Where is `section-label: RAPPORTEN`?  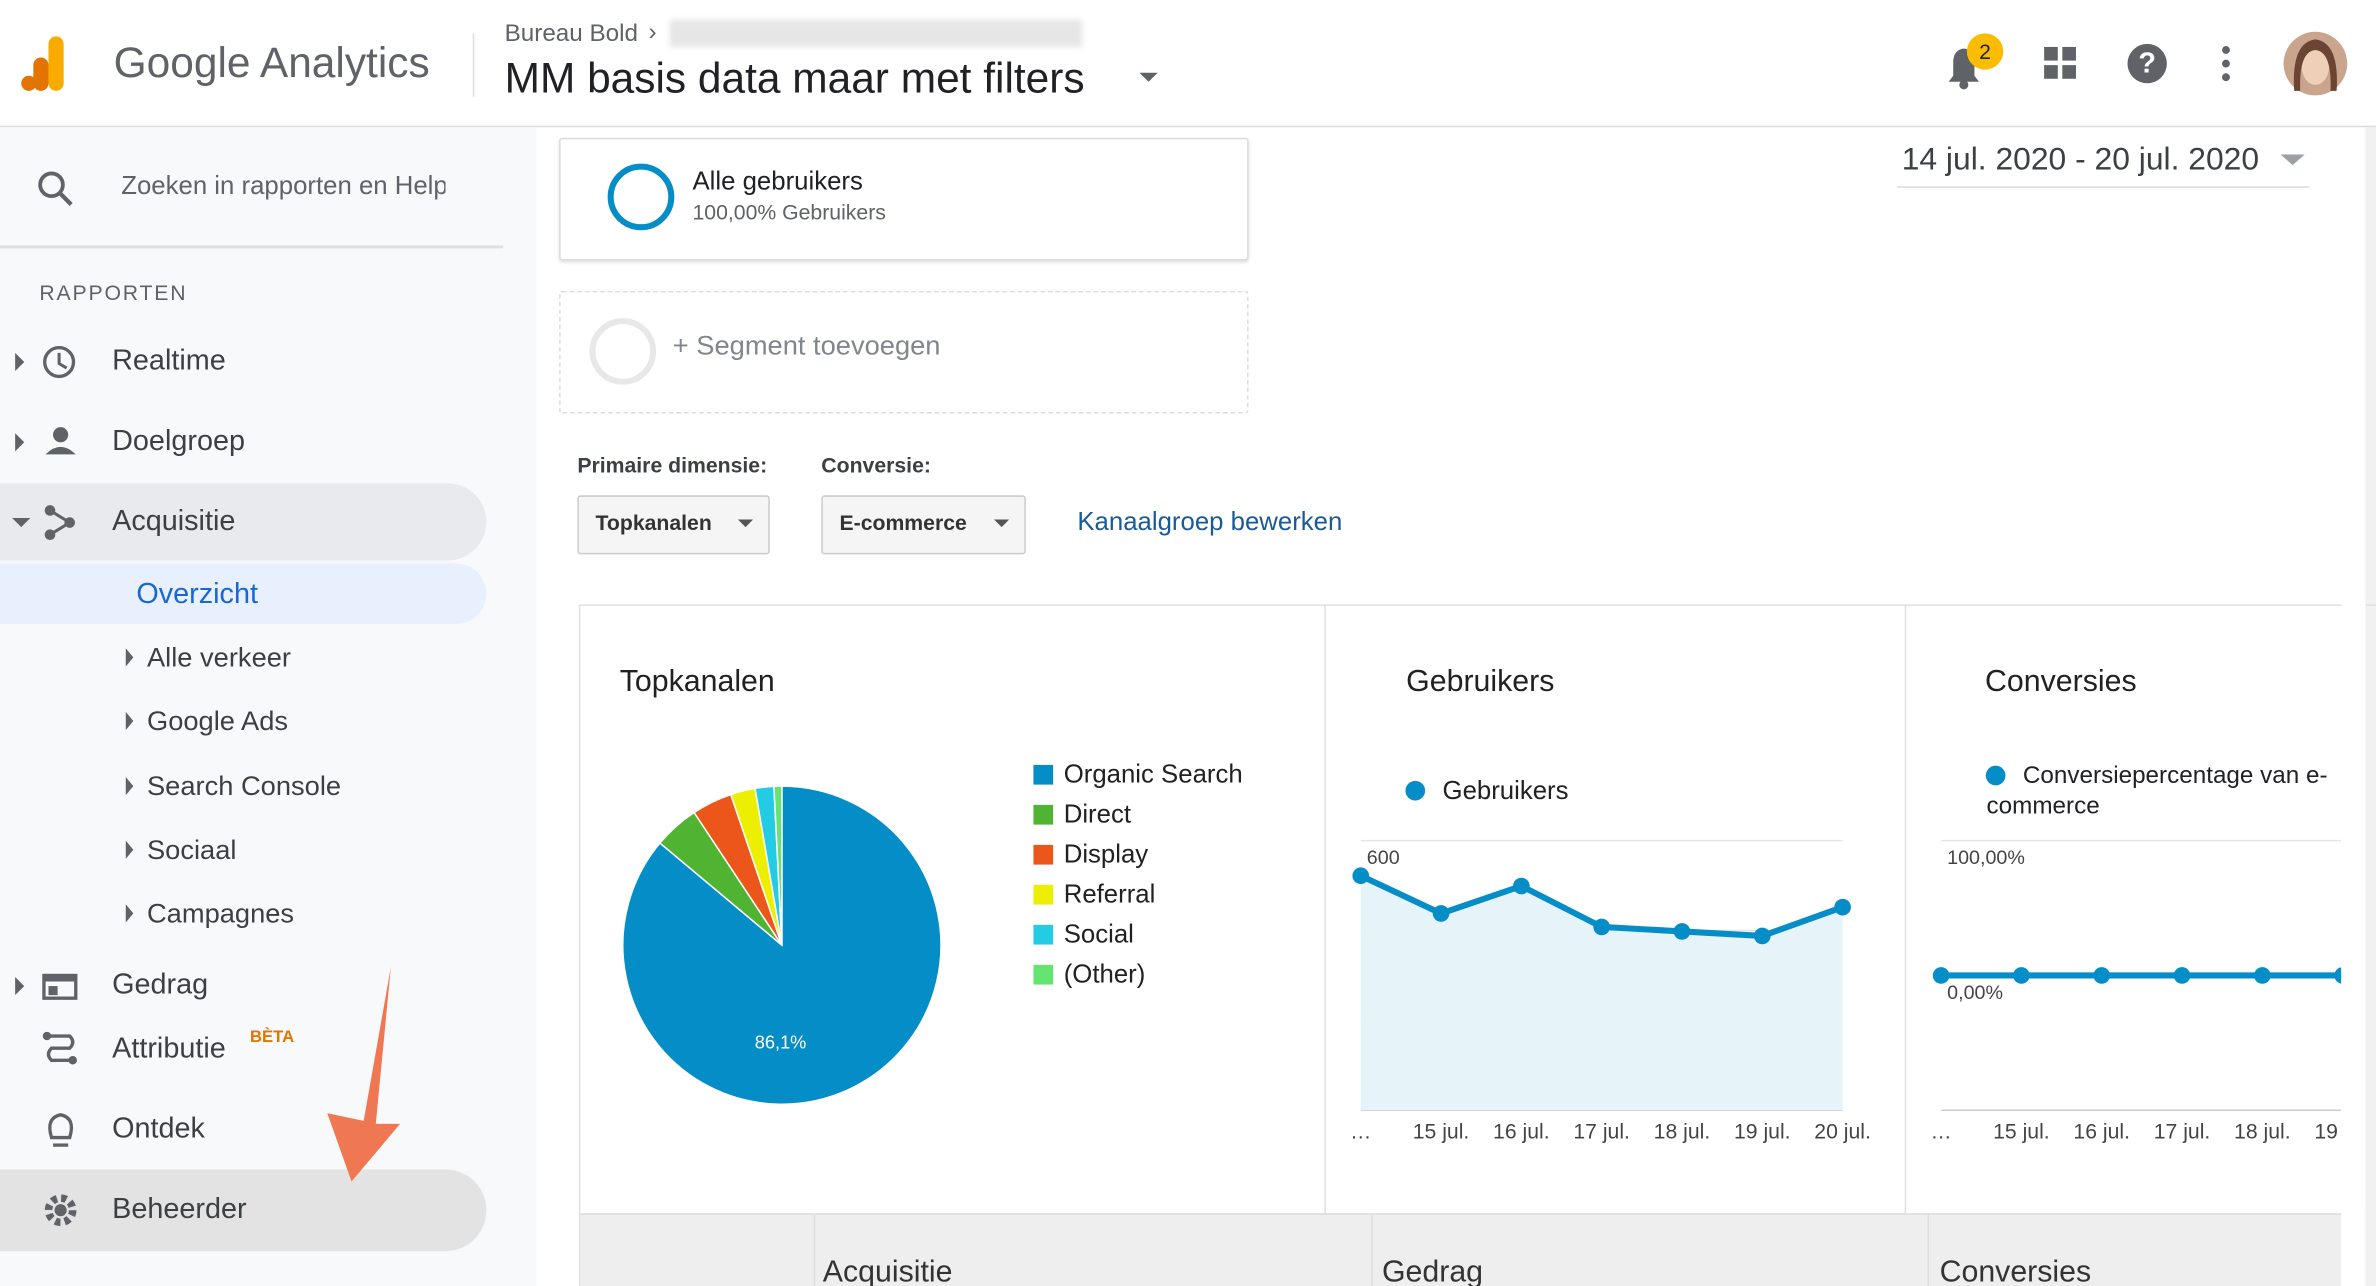 section-label: RAPPORTEN is located at coordinates (113, 292).